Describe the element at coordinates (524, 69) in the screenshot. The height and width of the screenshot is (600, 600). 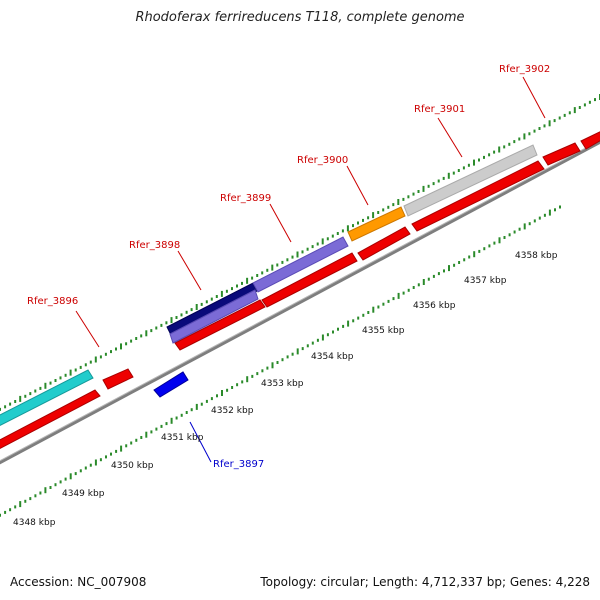
I see `gene-label: Rfer_3902` at that location.